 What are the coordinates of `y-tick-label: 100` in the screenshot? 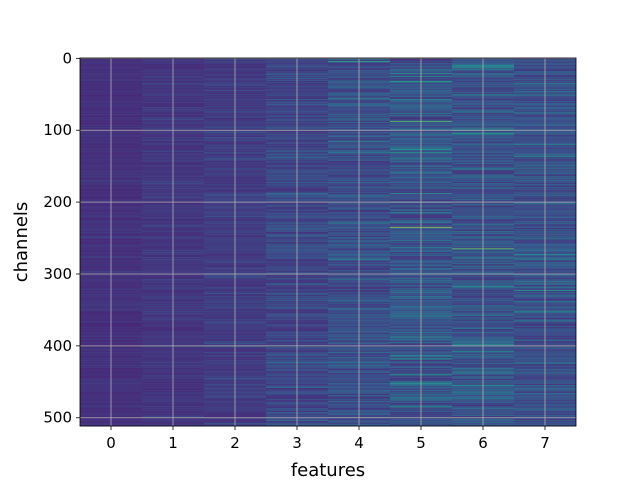 It's located at (57, 130).